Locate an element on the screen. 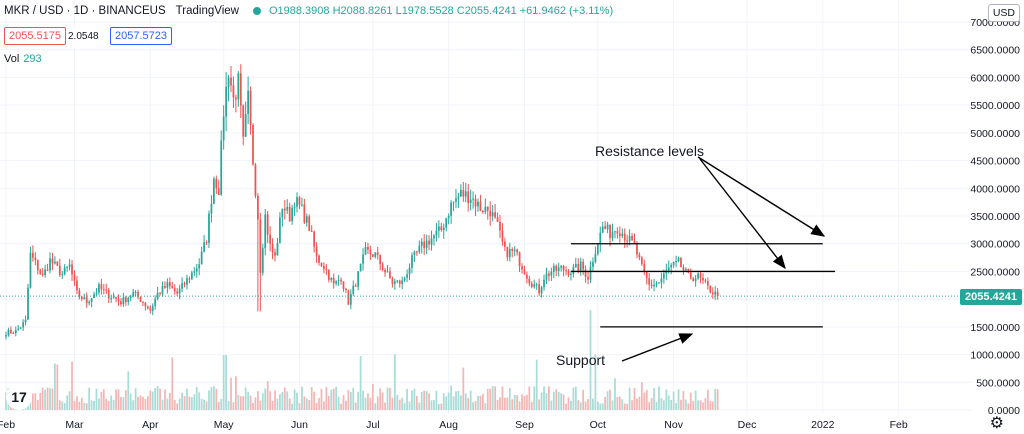 This screenshot has height=434, width=1024. buy-price-button: 2057.5723 is located at coordinates (141, 36).